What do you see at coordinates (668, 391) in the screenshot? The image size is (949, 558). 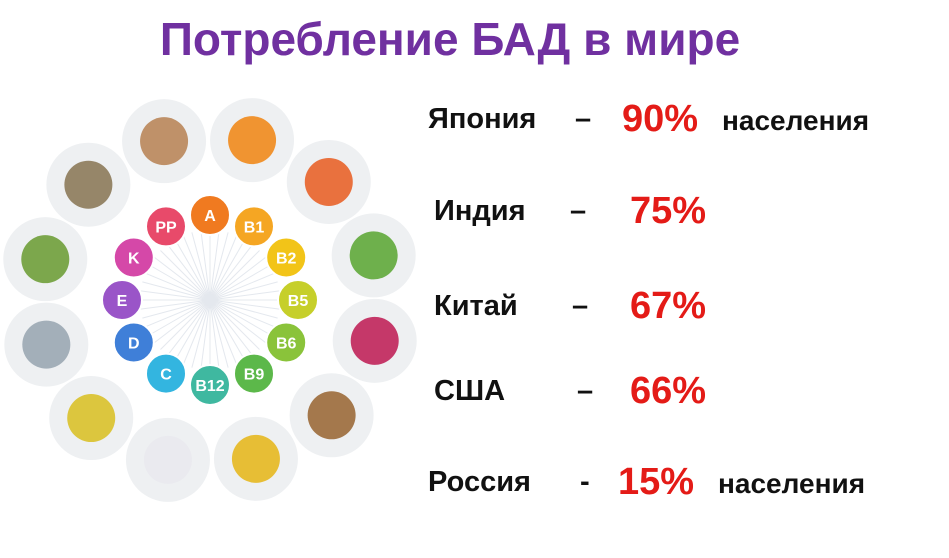 I see `percent: 66%` at bounding box center [668, 391].